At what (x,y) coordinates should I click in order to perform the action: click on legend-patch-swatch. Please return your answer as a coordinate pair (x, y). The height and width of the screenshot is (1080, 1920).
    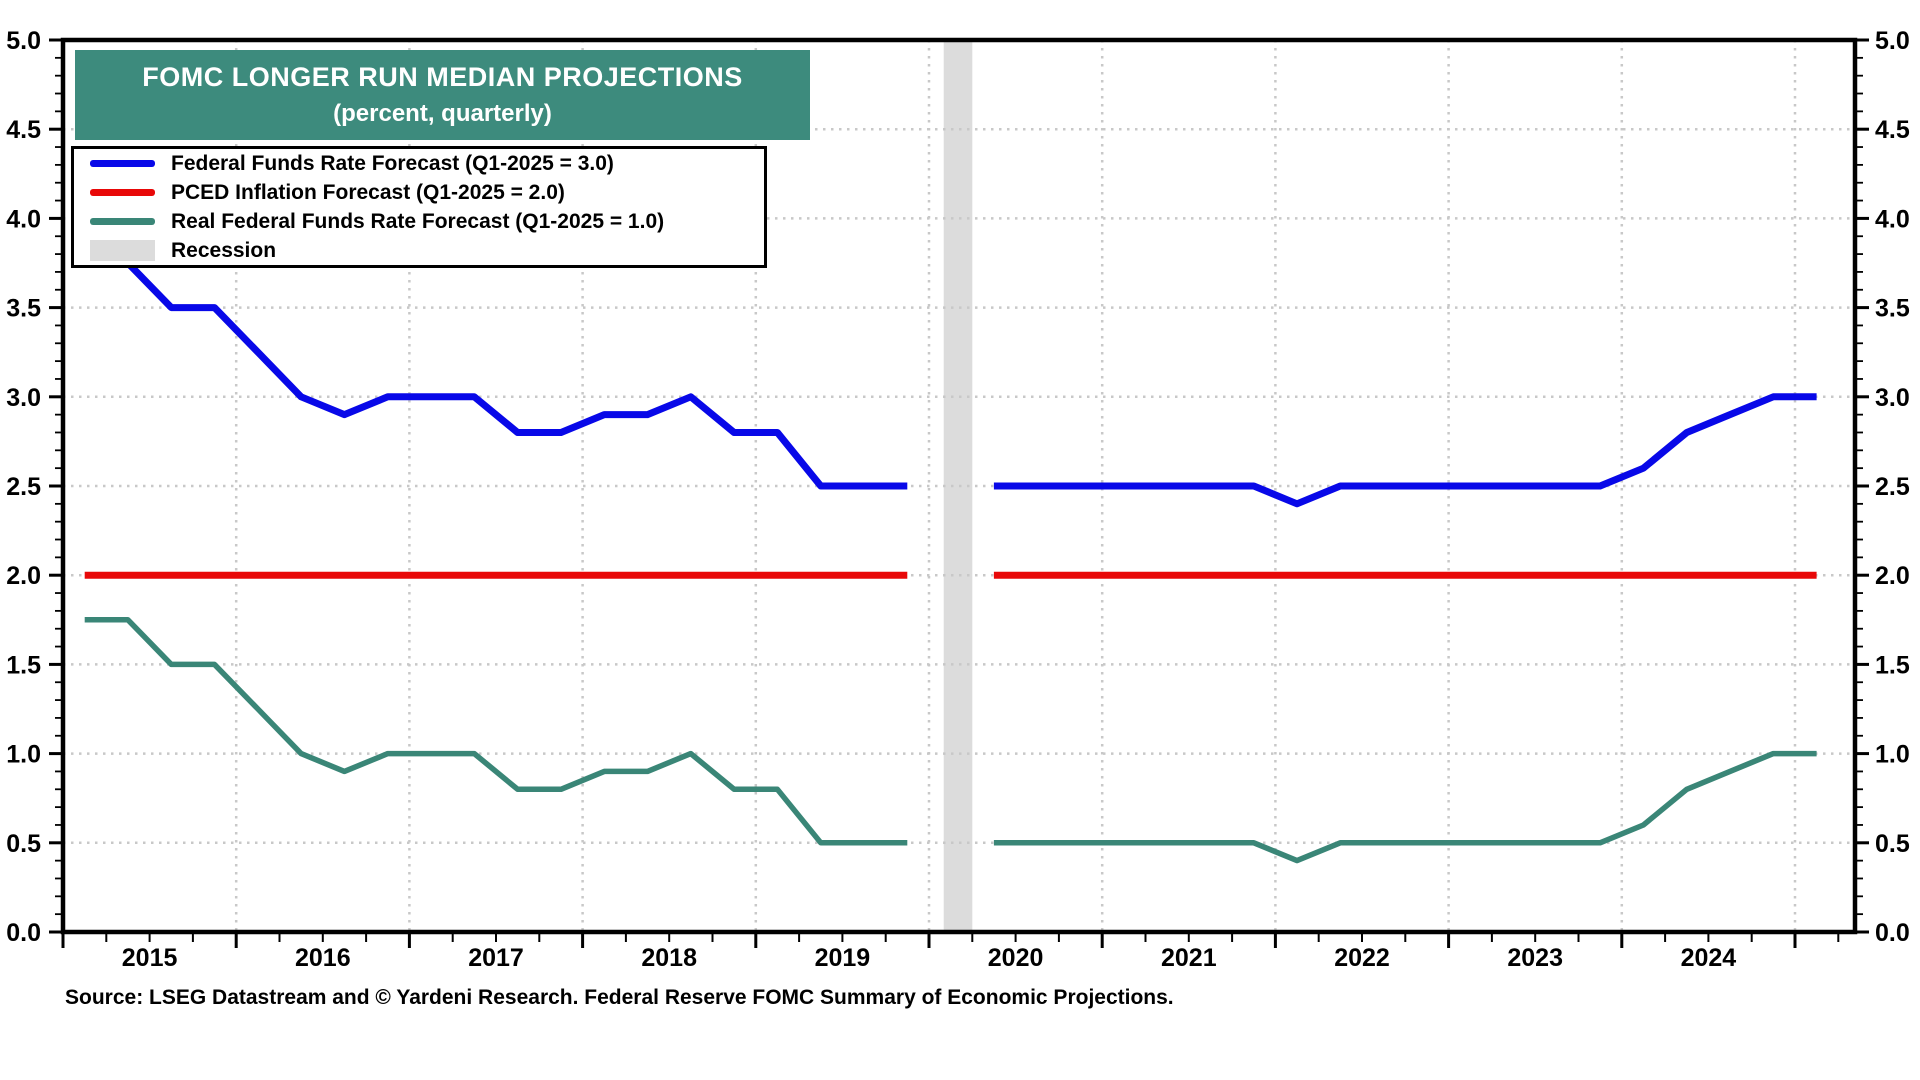
    Looking at the image, I should click on (122, 250).